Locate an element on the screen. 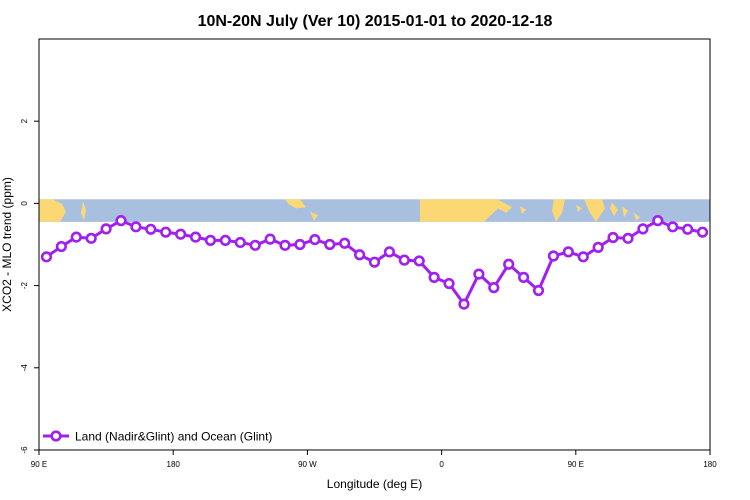  x-axis: 90 E 180 90 W 0 90 E 180 is located at coordinates (374, 459).